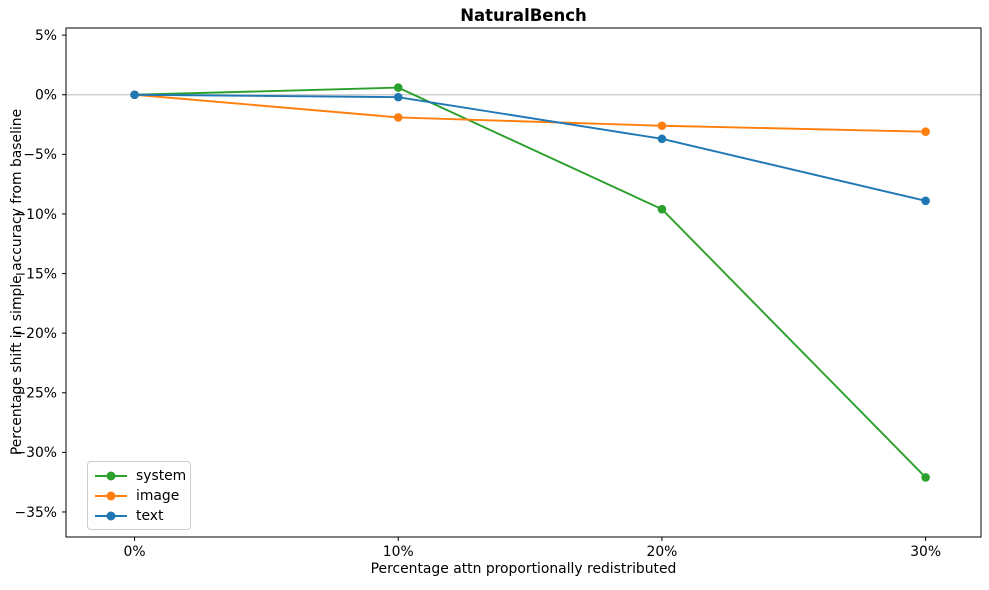  What do you see at coordinates (111, 496) in the screenshot?
I see `image-series-marker-icon` at bounding box center [111, 496].